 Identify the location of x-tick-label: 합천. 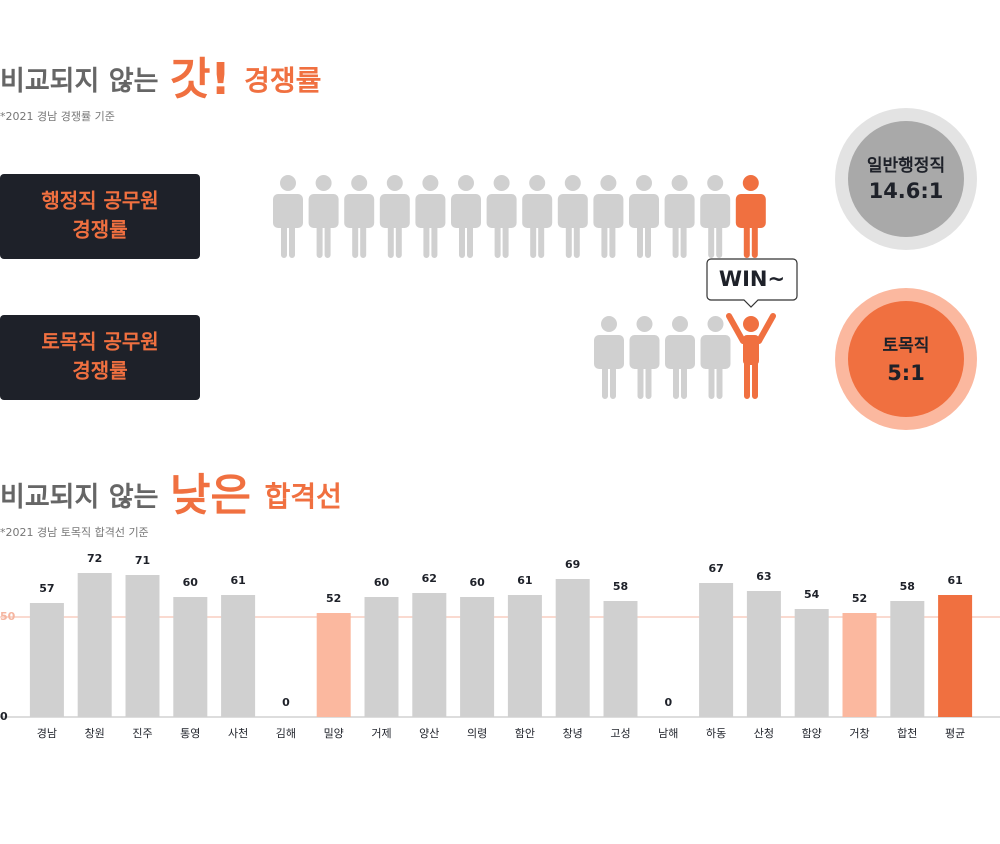
(907, 733).